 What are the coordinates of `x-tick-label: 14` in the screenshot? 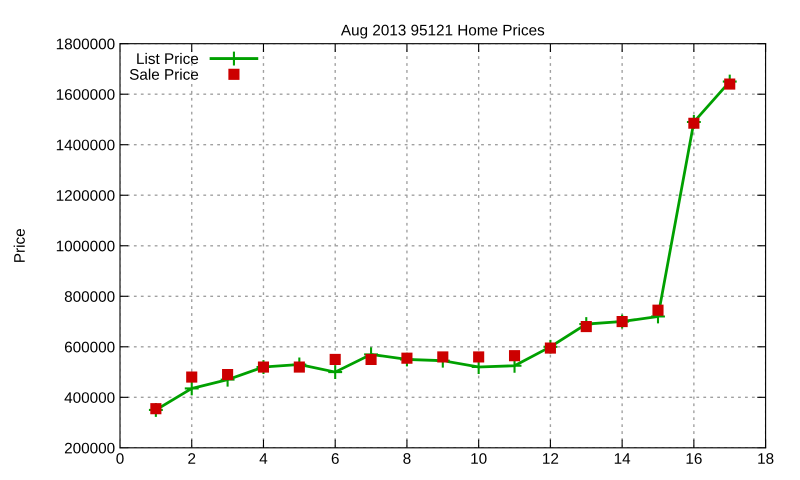 It's located at (622, 458).